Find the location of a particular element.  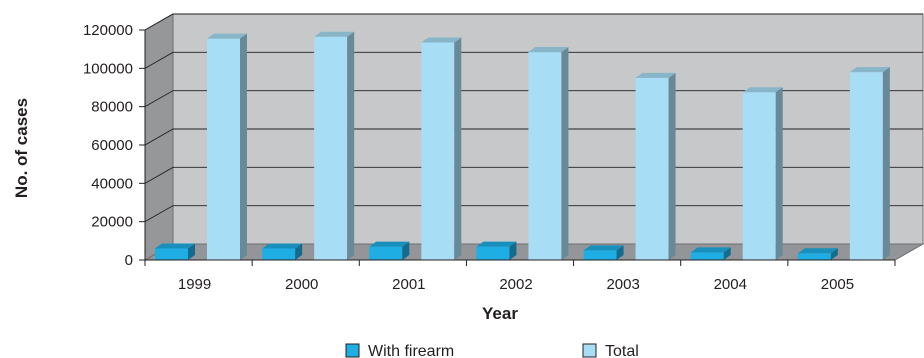

bar-total-1999 is located at coordinates (227, 146).